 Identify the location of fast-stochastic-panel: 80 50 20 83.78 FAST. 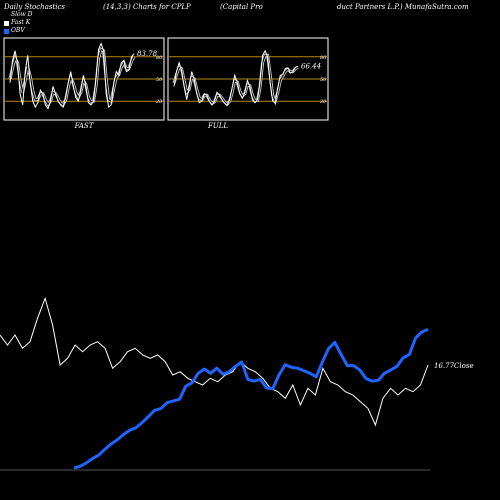
(84, 83).